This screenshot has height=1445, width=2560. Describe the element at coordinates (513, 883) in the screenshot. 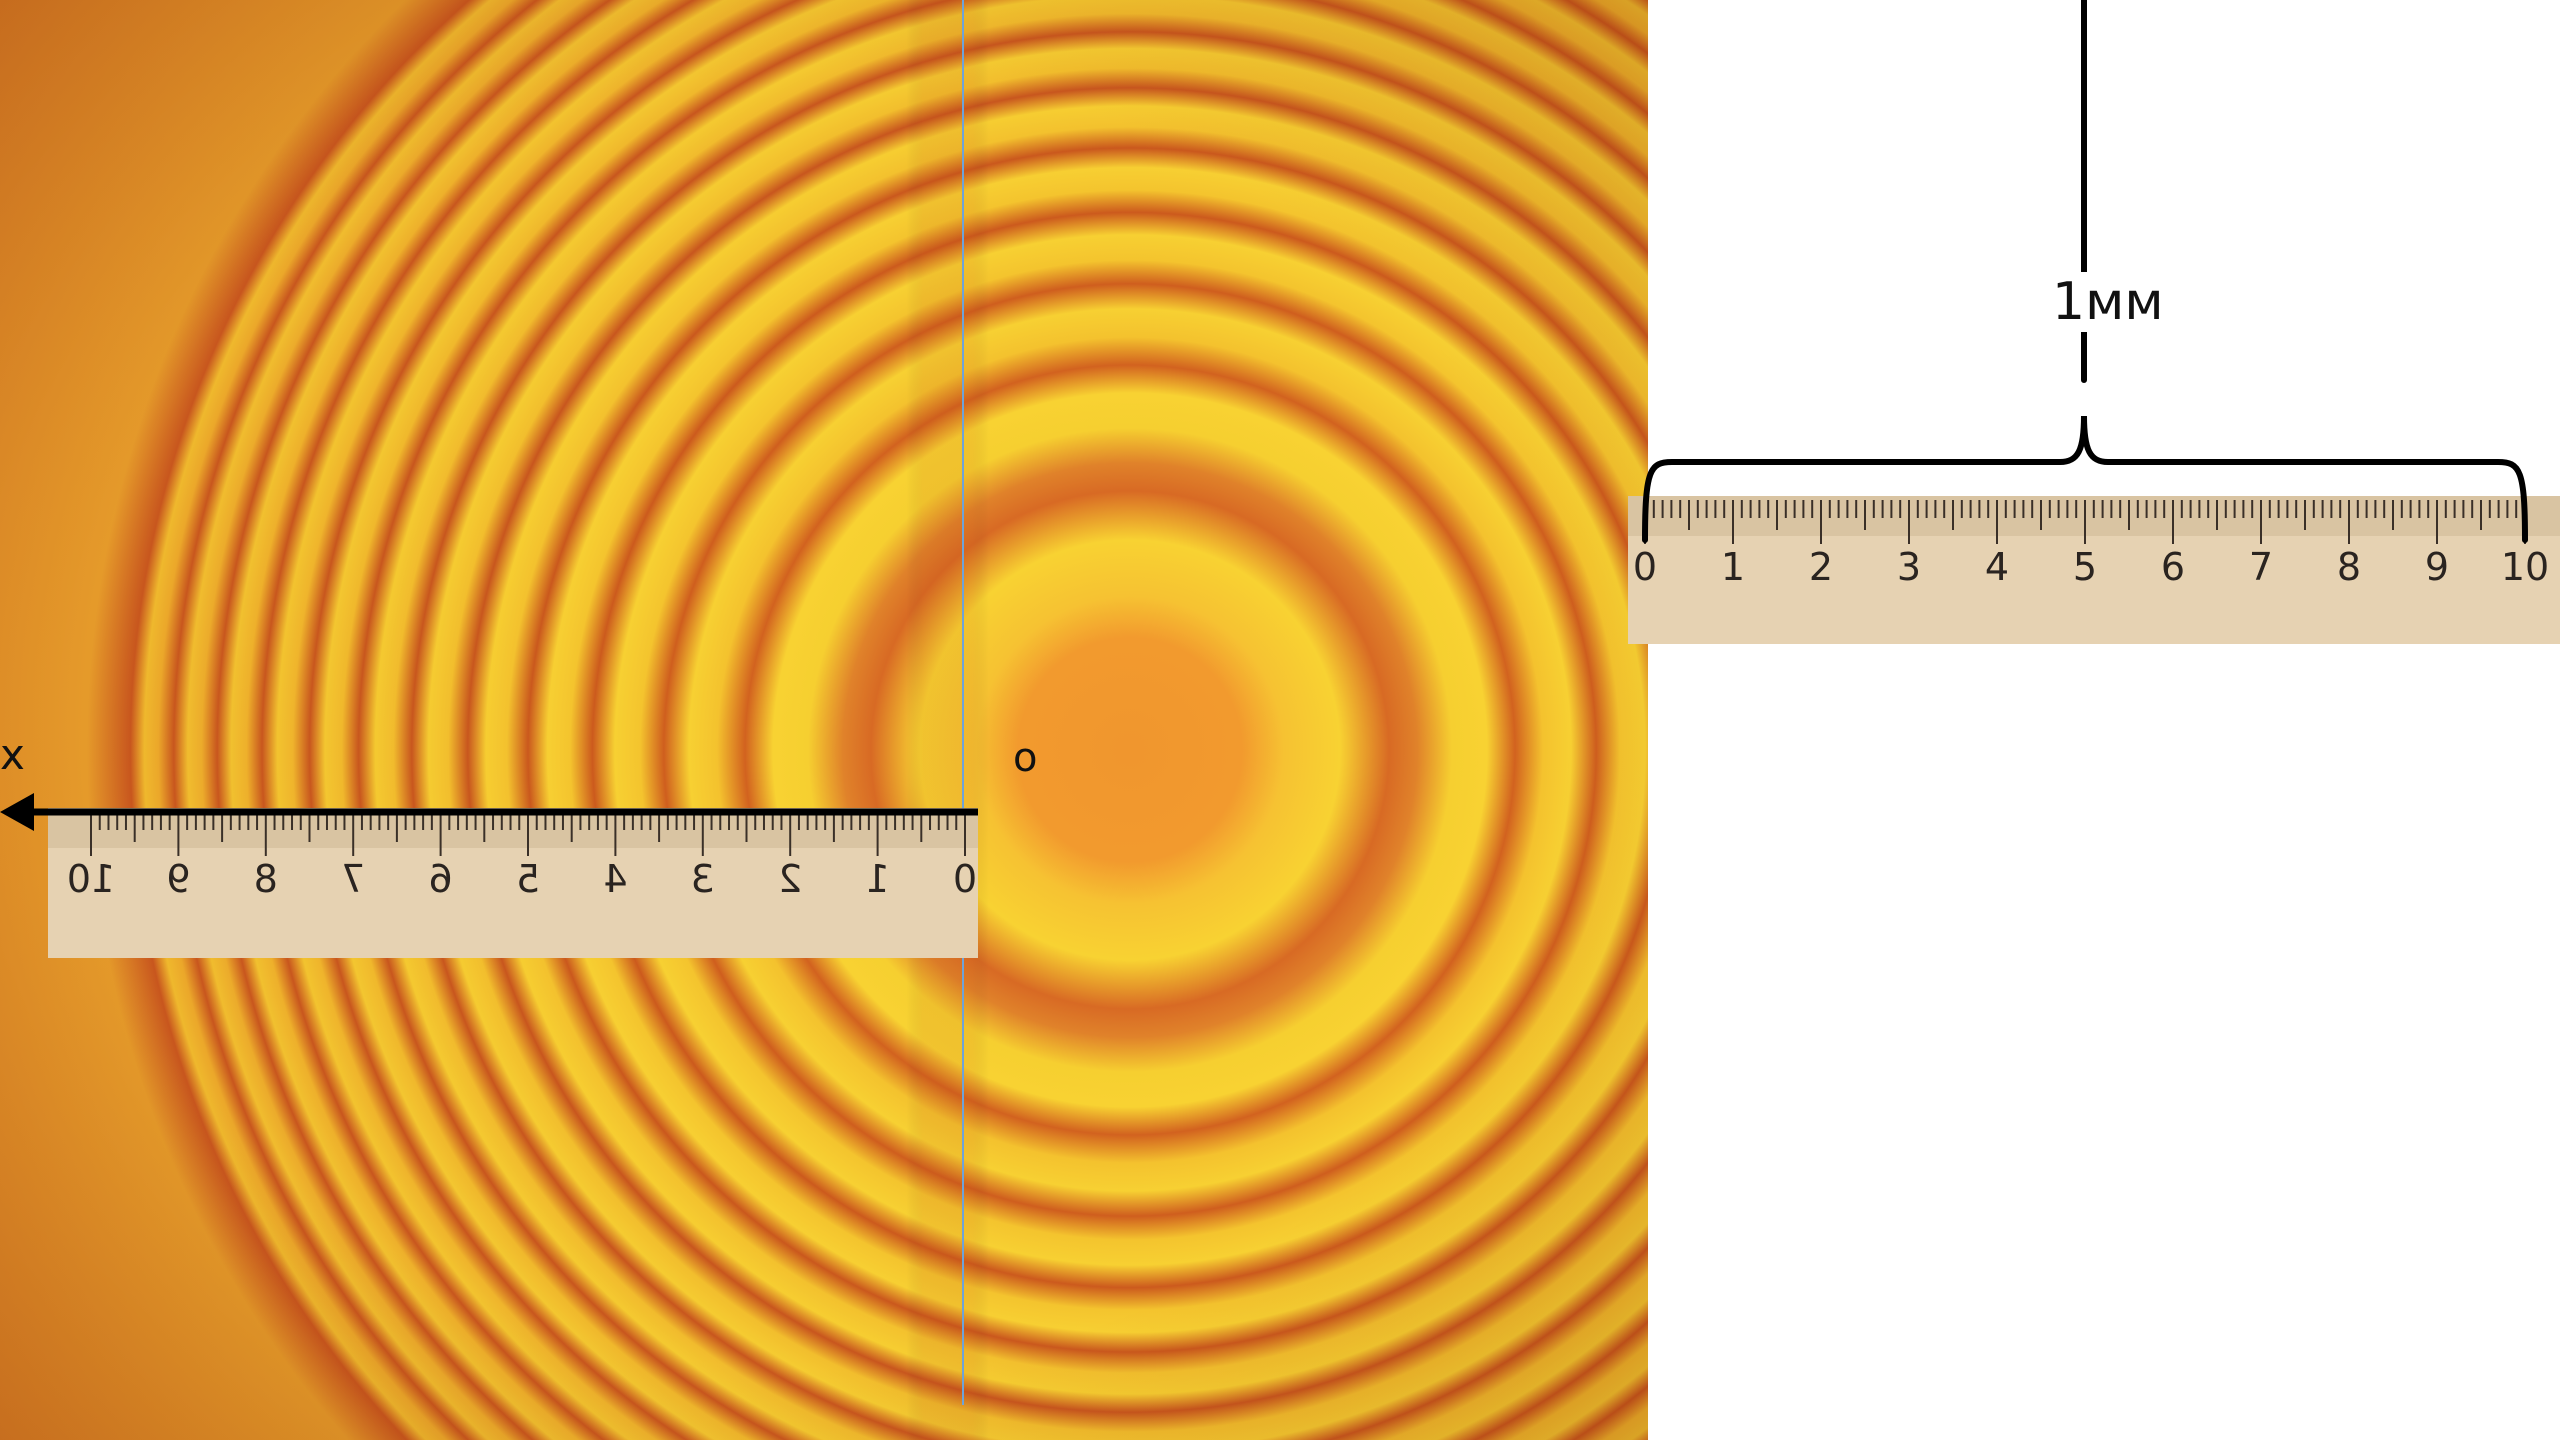

I see `main-ruler: 0 1 2 3 4 5 6 7 8 9 10` at that location.